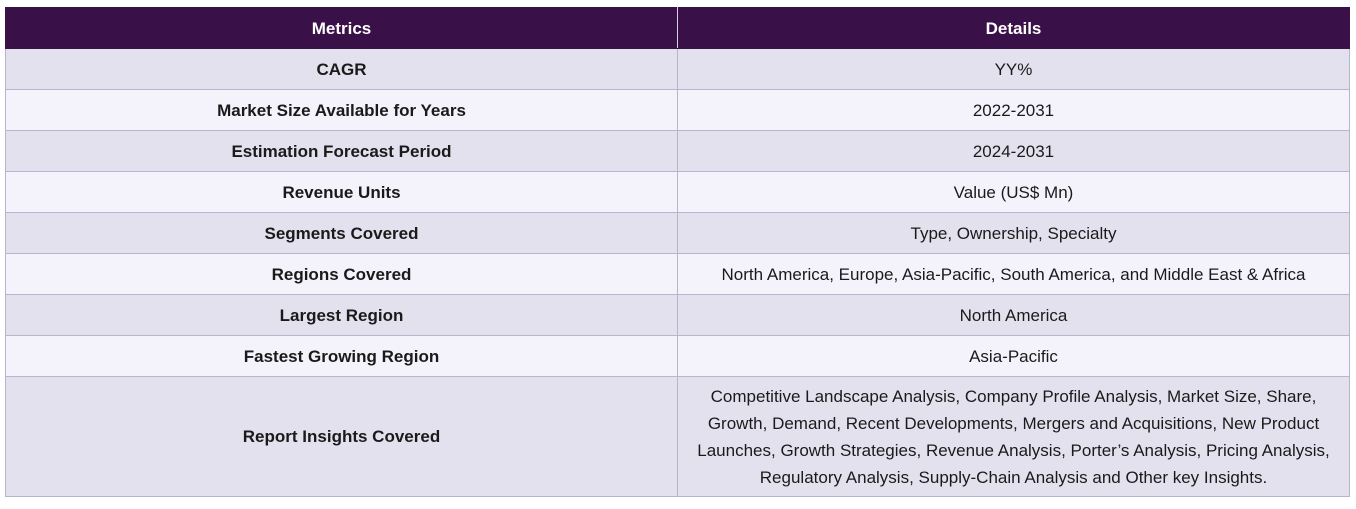 The image size is (1356, 509). What do you see at coordinates (341, 110) in the screenshot?
I see `metric-cell: Market Size Available for Years` at bounding box center [341, 110].